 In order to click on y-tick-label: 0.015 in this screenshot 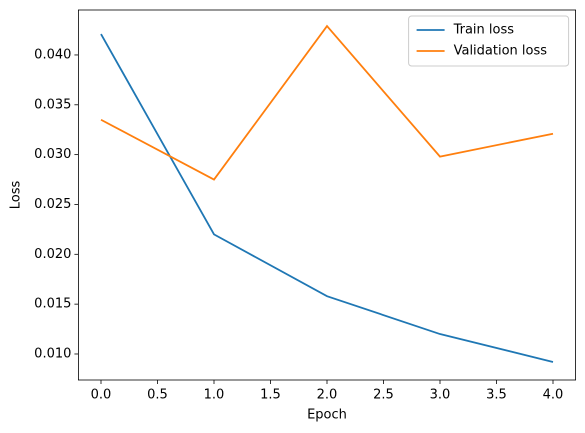, I will do `click(52, 304)`.